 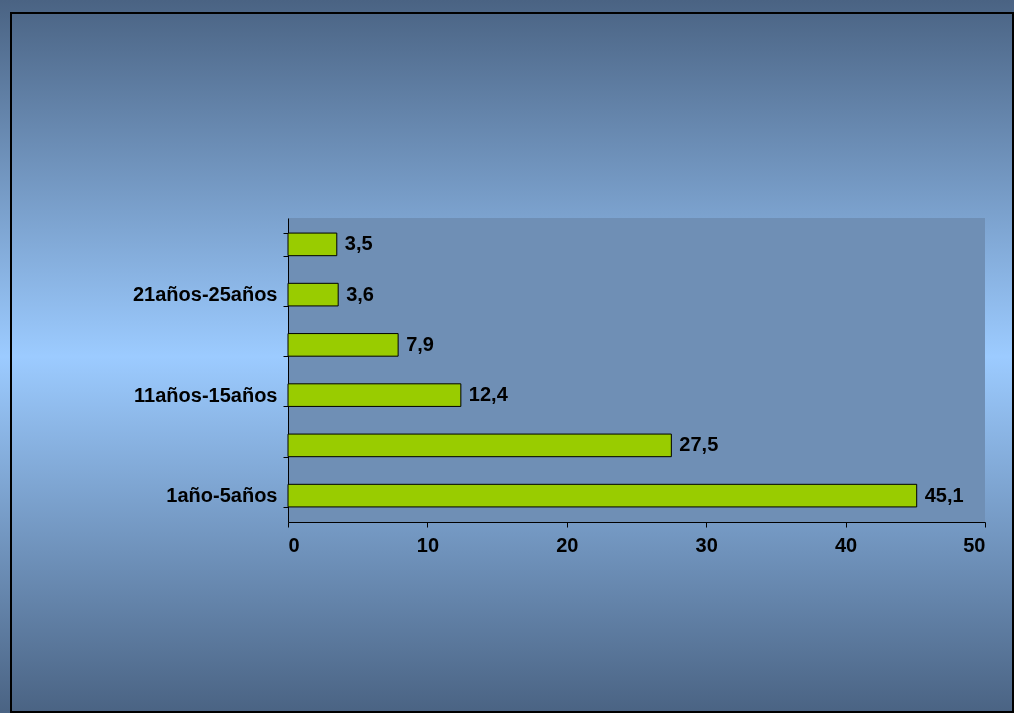 I want to click on x-tick-label: 30, so click(x=706, y=544).